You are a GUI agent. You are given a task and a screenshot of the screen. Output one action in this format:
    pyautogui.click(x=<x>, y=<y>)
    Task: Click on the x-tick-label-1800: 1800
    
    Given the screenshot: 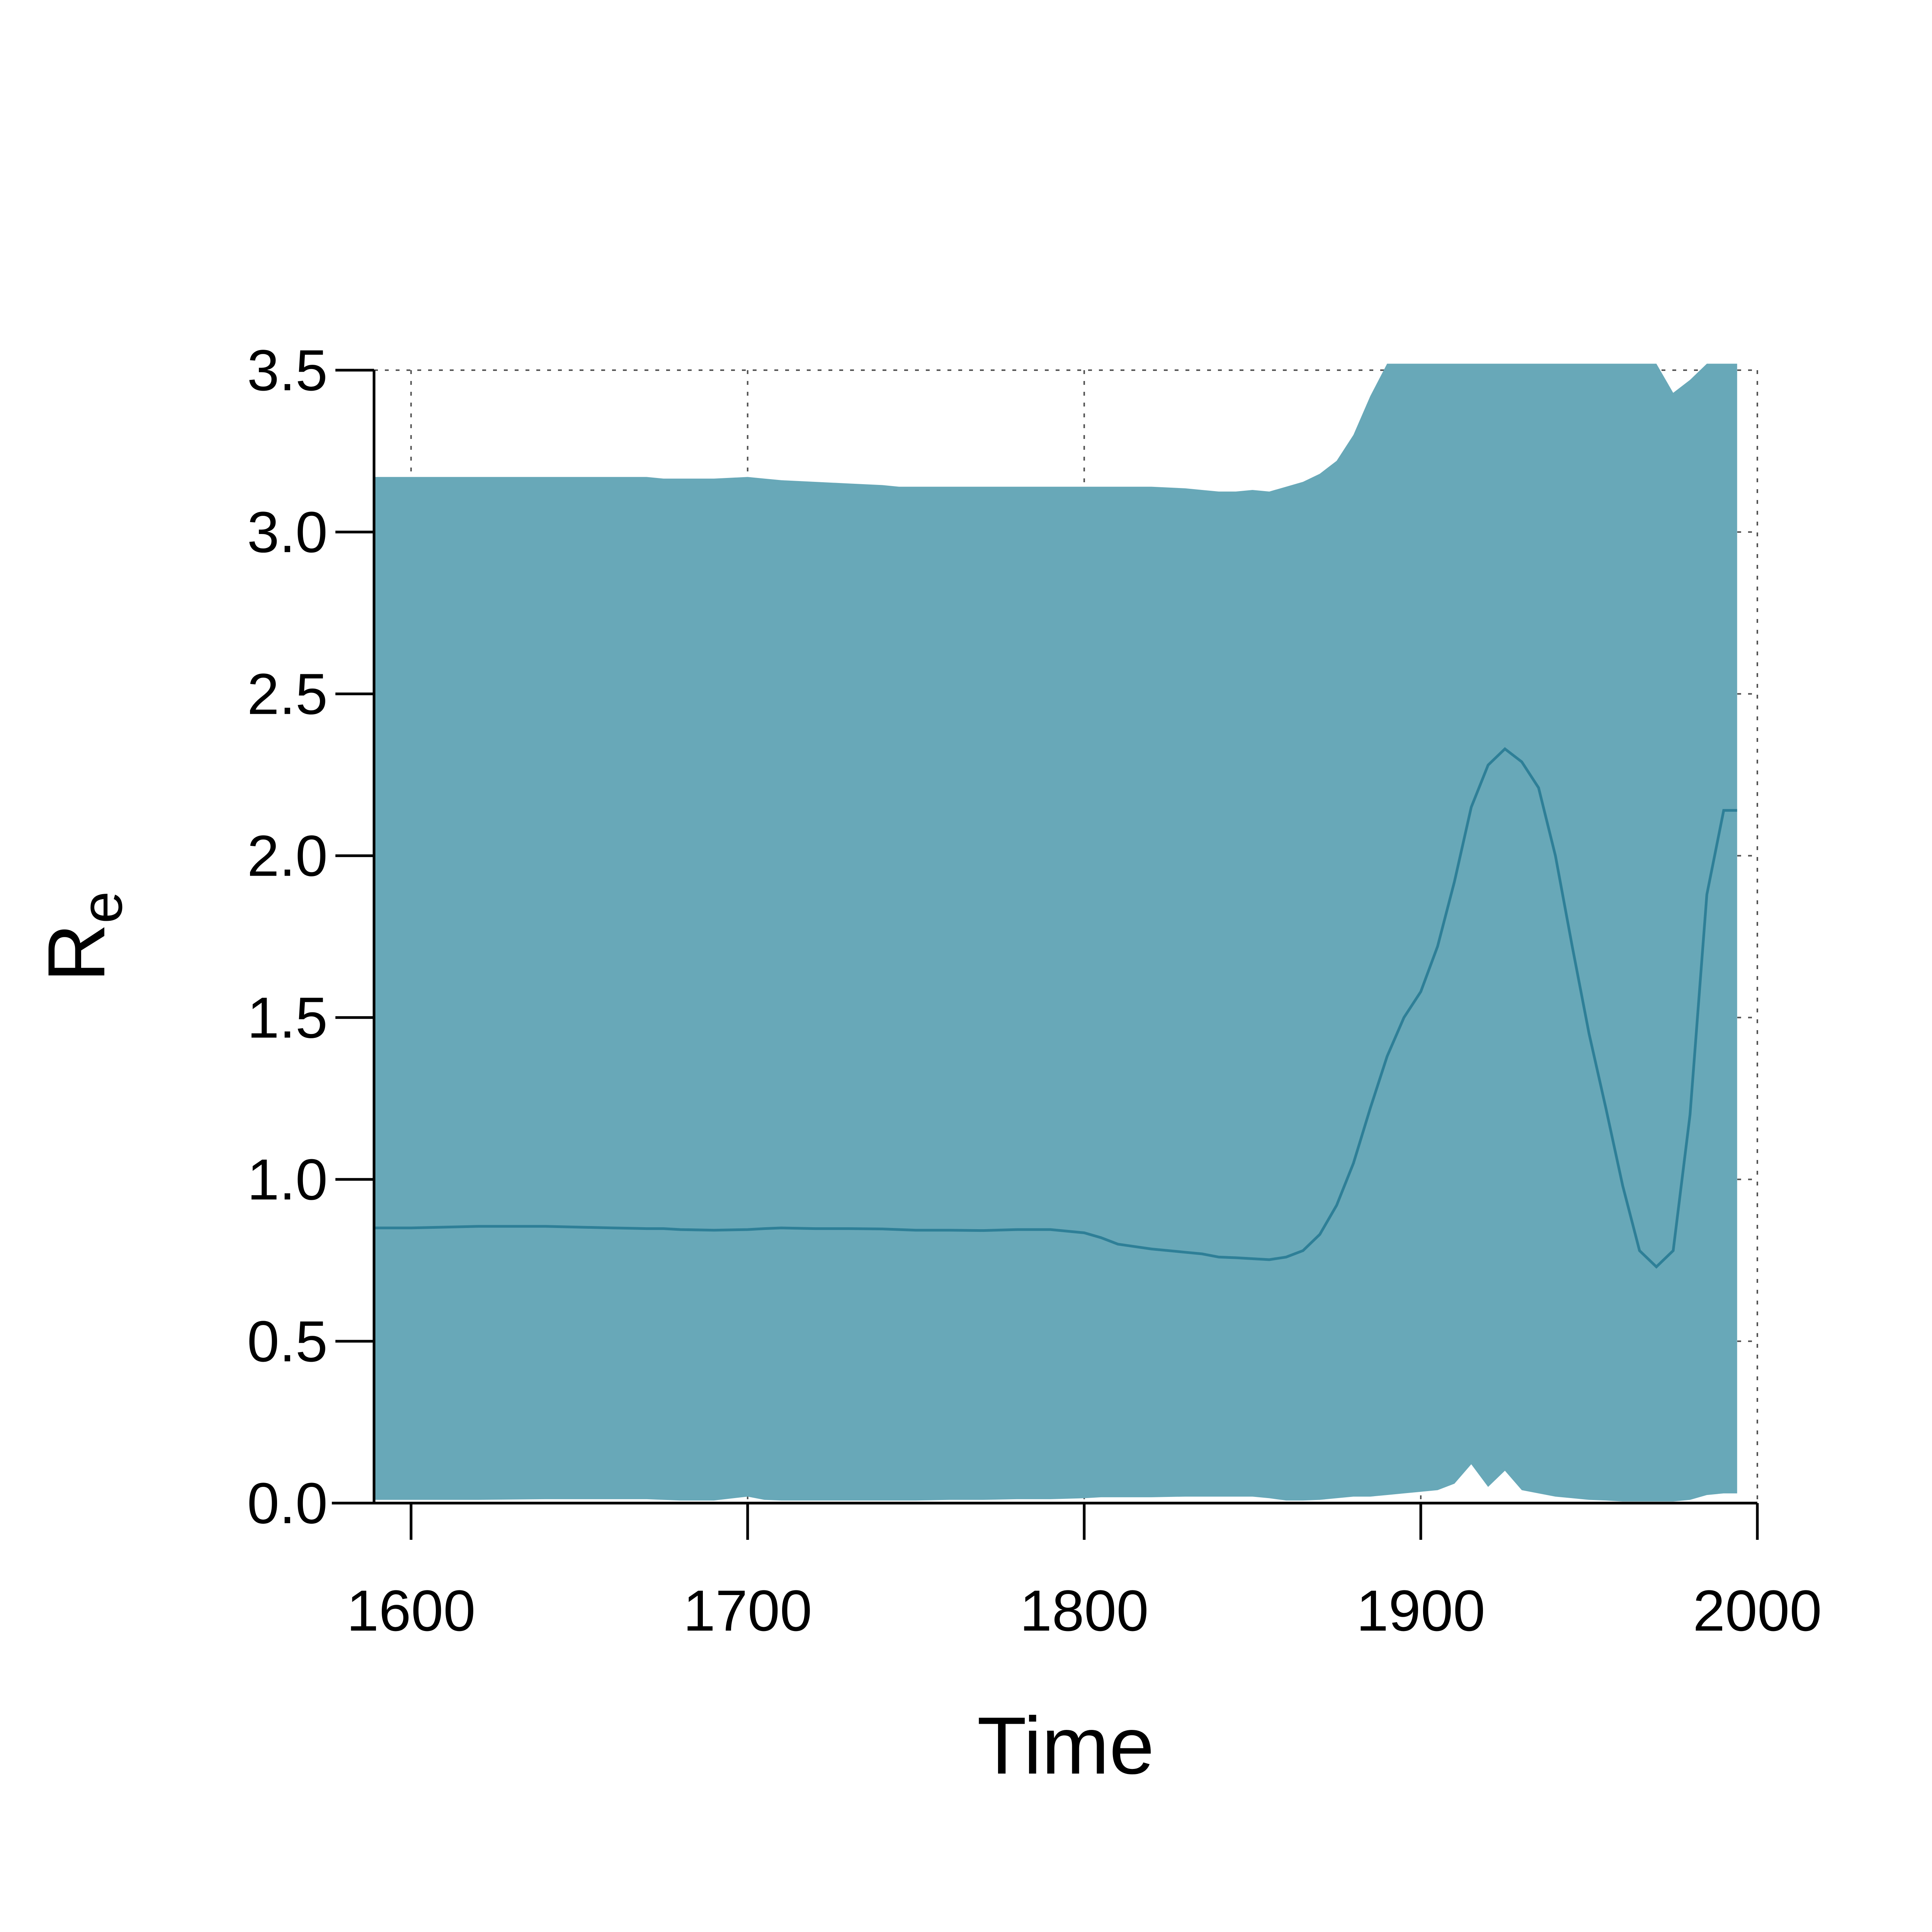 What is the action you would take?
    pyautogui.click(x=1084, y=1611)
    